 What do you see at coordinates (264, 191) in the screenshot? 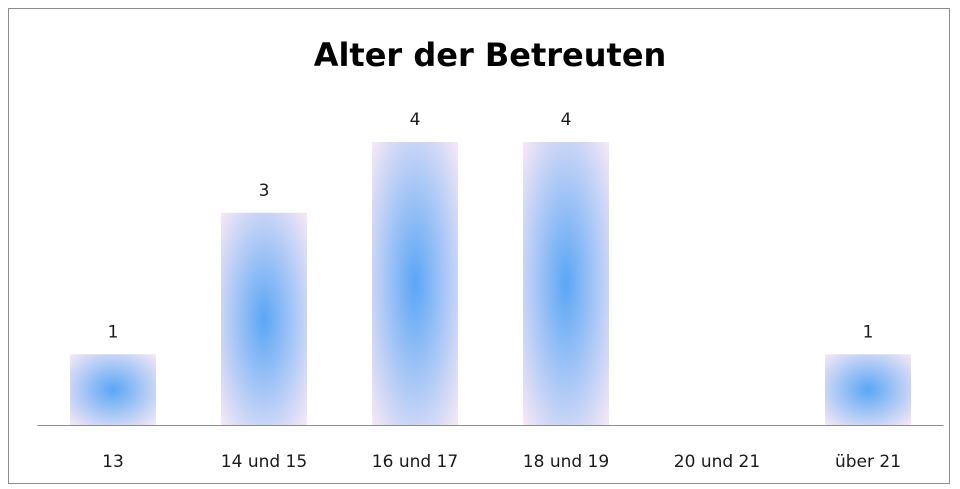
I see `data-label: 3` at bounding box center [264, 191].